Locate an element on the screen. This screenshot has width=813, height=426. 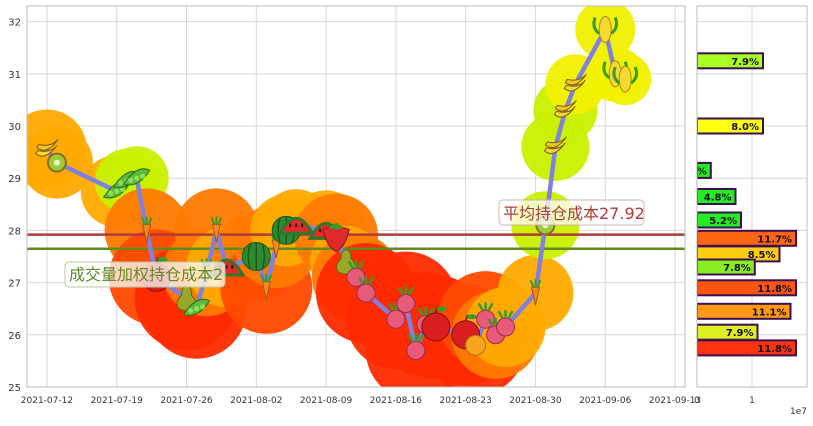
pear-icon is located at coordinates (346, 262).